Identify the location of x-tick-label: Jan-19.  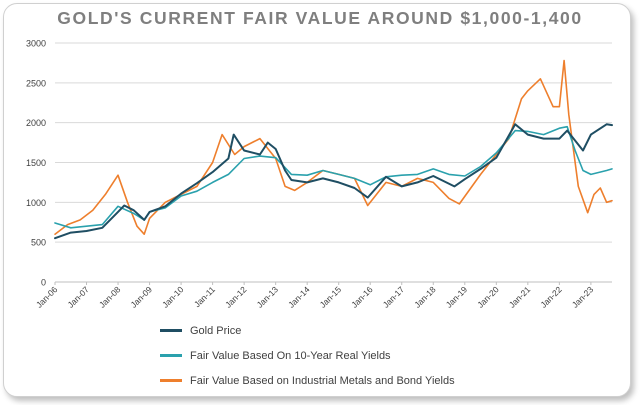
(457, 297).